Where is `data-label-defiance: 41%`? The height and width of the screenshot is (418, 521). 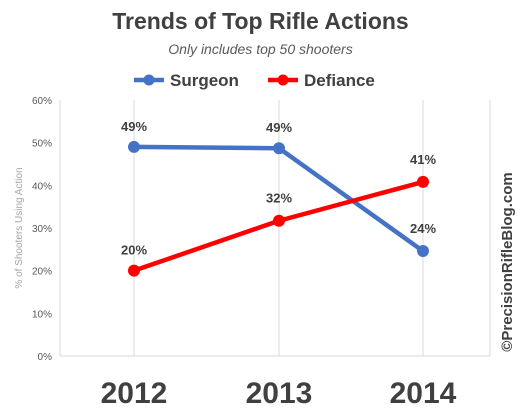 data-label-defiance: 41% is located at coordinates (423, 159).